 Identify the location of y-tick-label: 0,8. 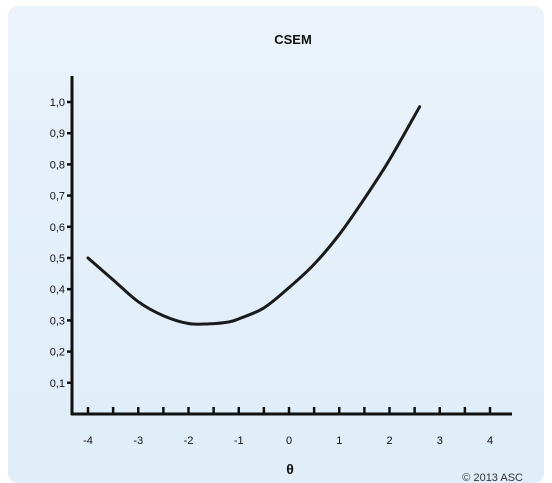
(57, 165).